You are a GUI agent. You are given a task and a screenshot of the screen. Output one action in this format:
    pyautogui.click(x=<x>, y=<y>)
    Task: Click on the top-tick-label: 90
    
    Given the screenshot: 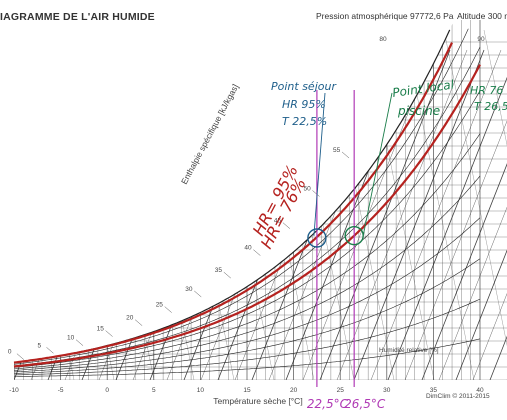 What is the action you would take?
    pyautogui.click(x=481, y=39)
    